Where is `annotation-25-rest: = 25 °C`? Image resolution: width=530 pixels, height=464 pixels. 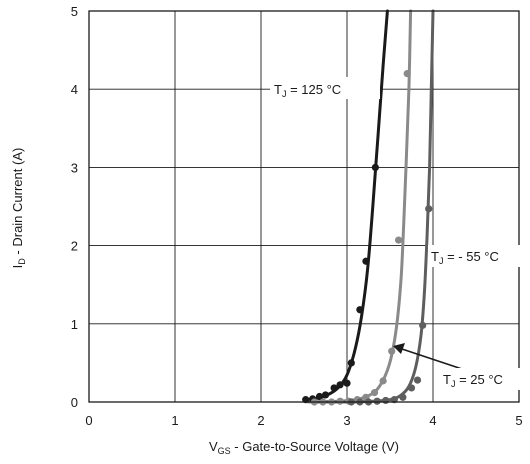
annotation-25-rest: = 25 °C is located at coordinates (478, 379).